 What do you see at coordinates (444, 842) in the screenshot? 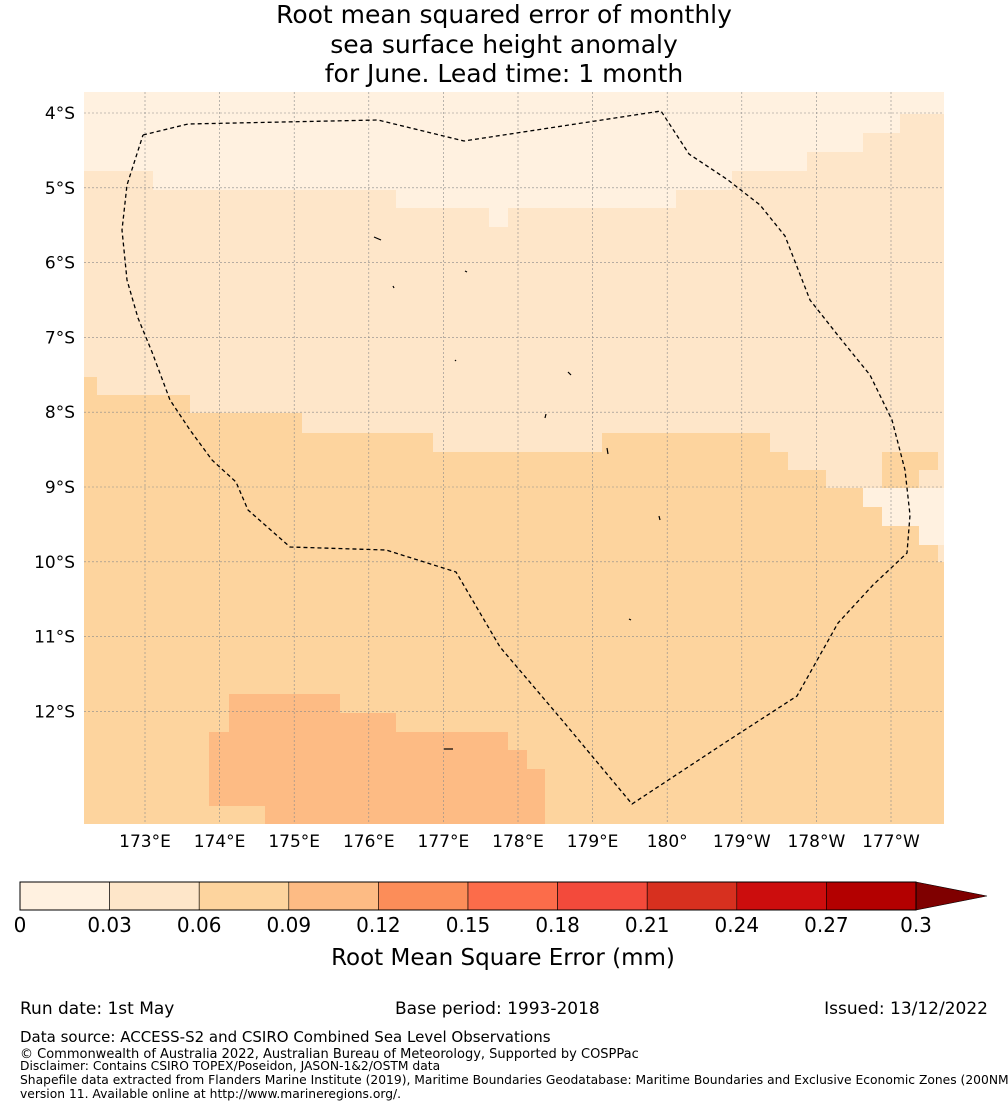
I see `lon-label: 177°E` at bounding box center [444, 842].